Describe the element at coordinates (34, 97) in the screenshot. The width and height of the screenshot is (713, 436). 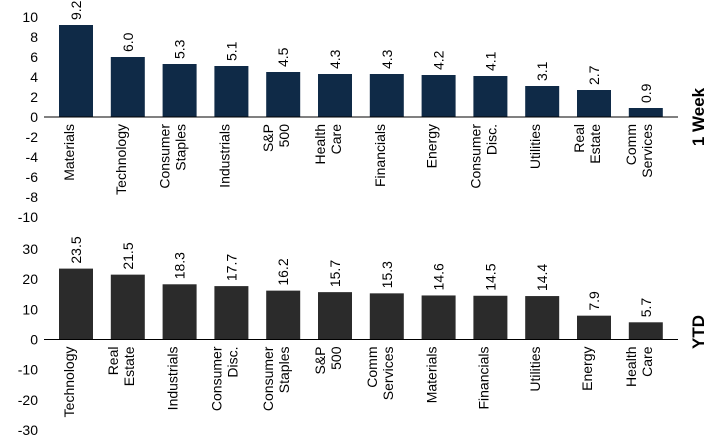
I see `y-tick-label: 2` at that location.